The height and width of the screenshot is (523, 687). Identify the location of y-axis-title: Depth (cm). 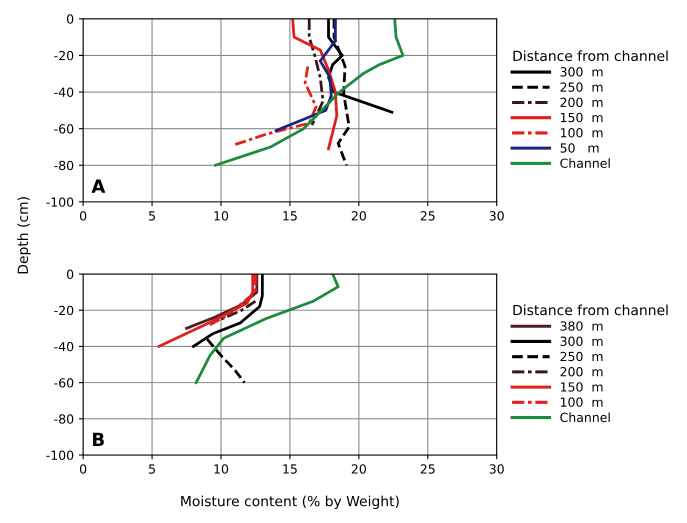
(24, 235).